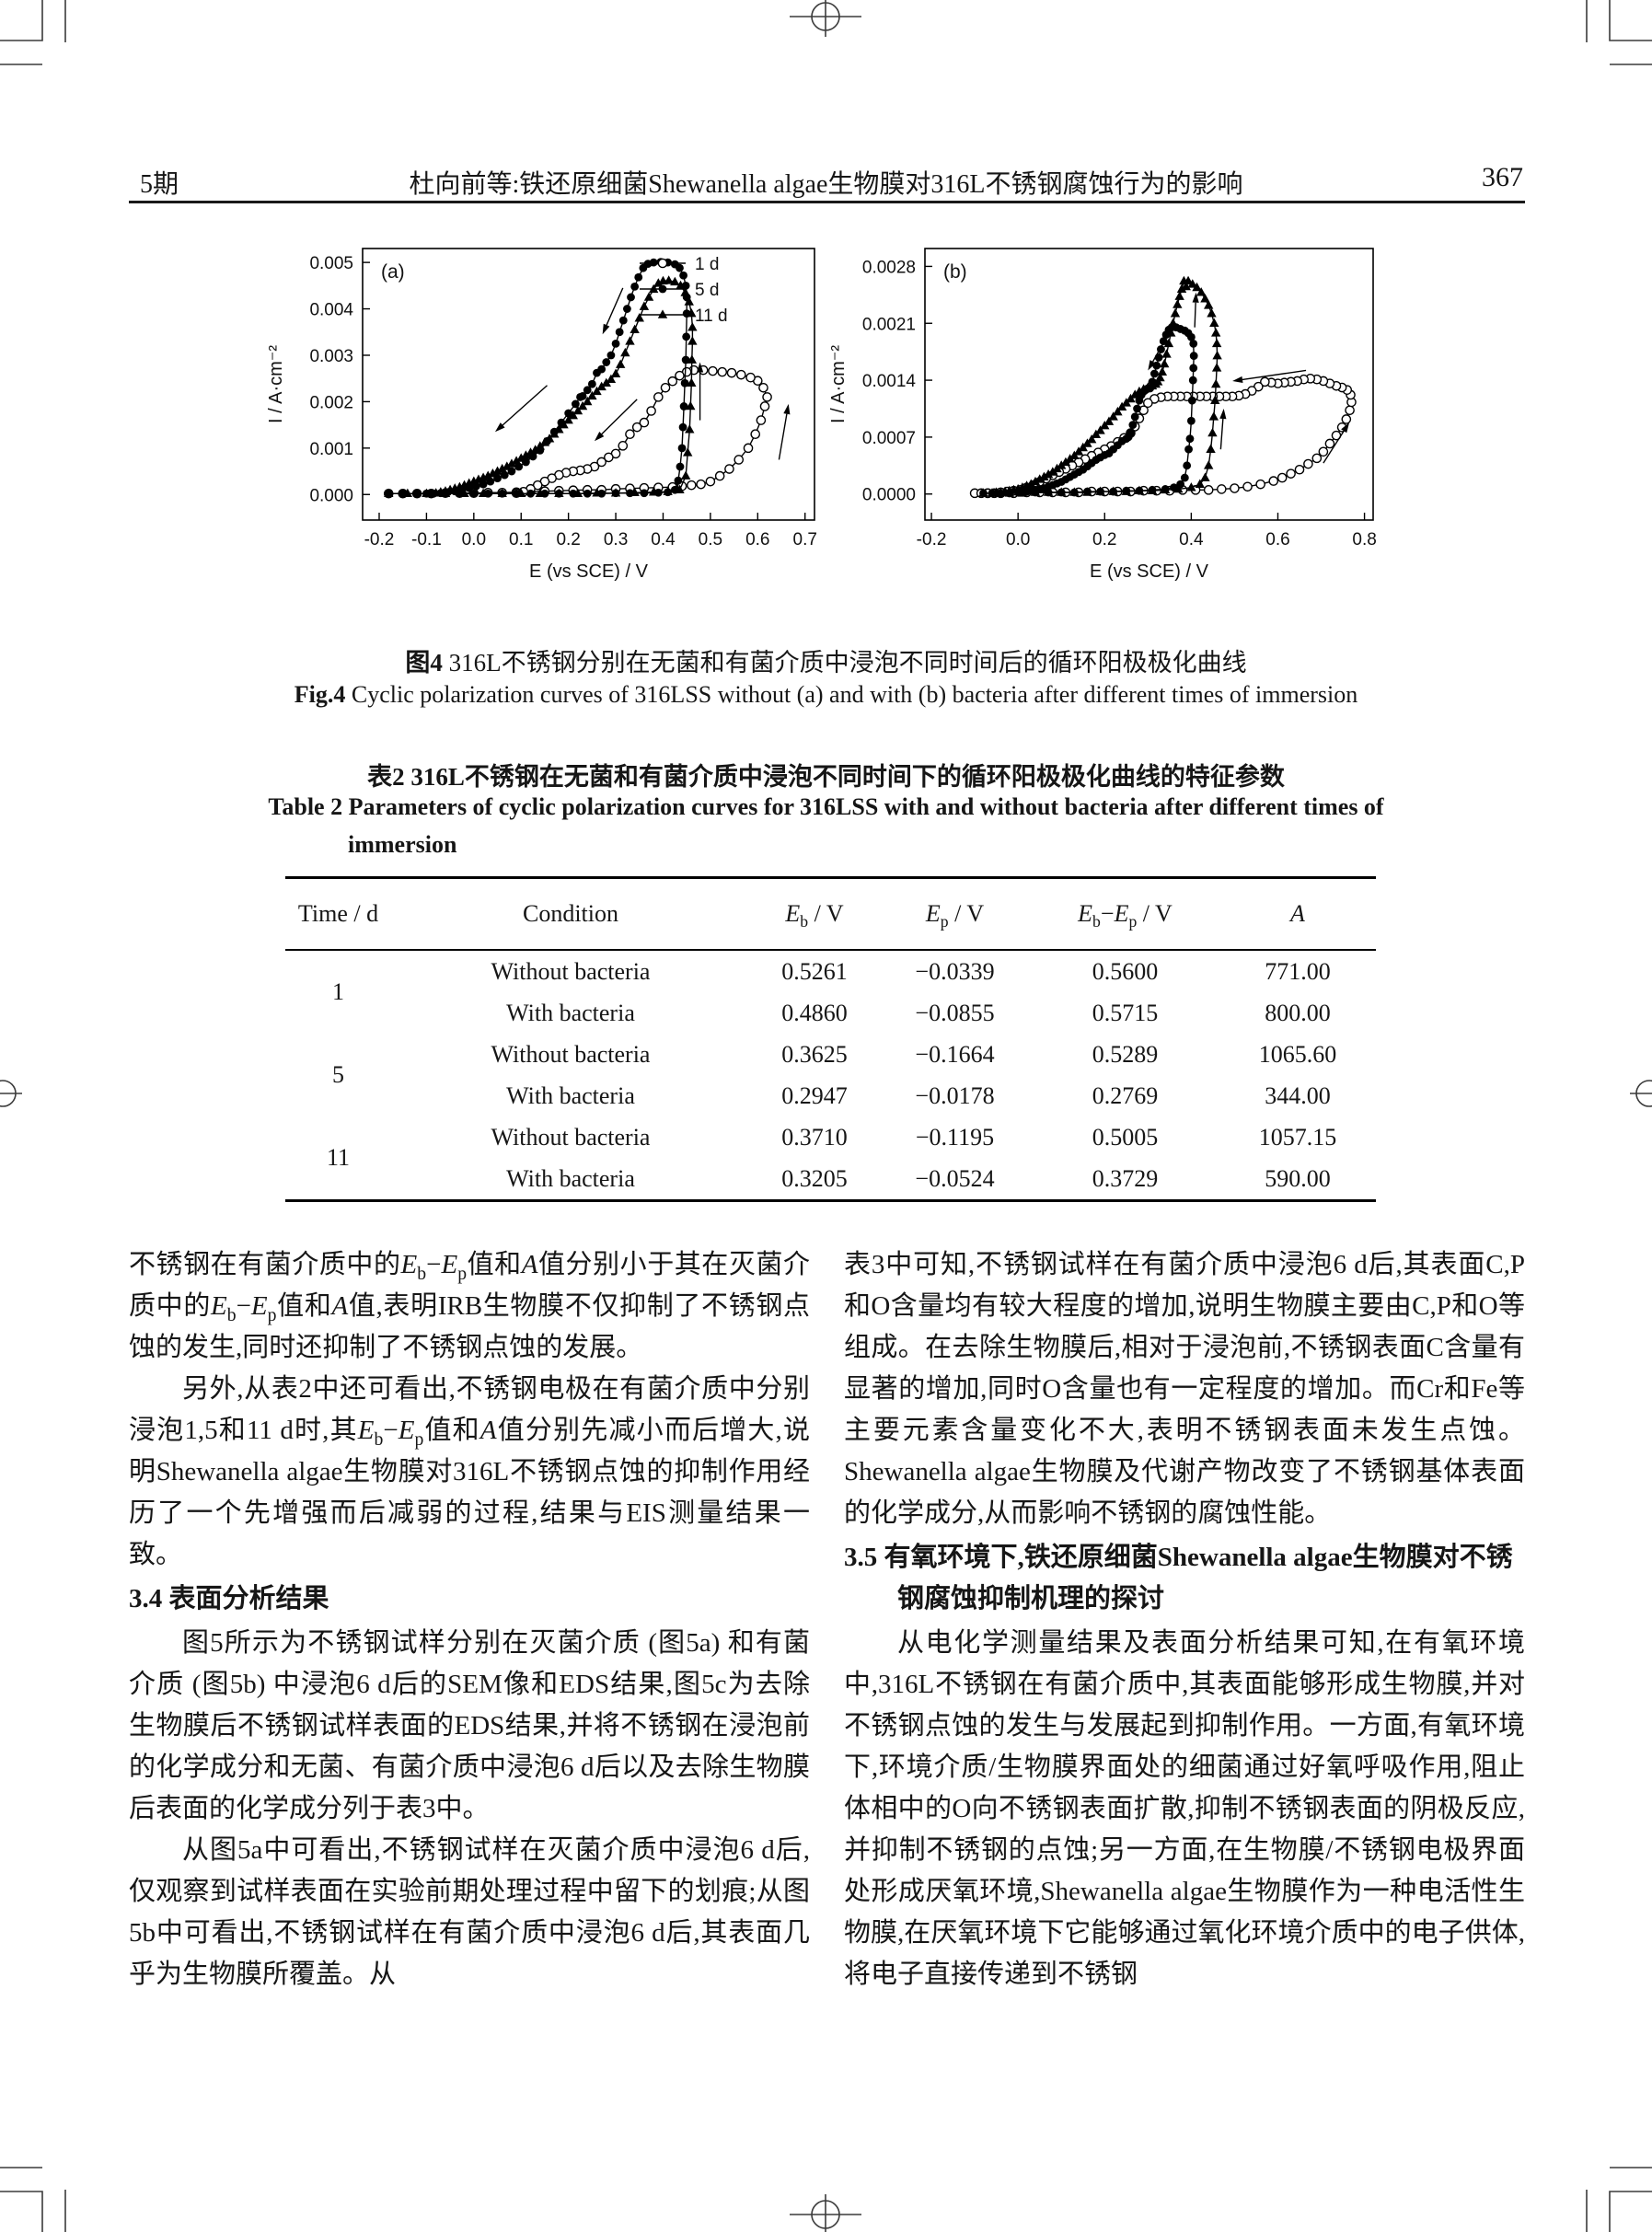 The width and height of the screenshot is (1652, 2232). Describe the element at coordinates (955, 971) in the screenshot. I see `table-cell: −0.0339` at that location.